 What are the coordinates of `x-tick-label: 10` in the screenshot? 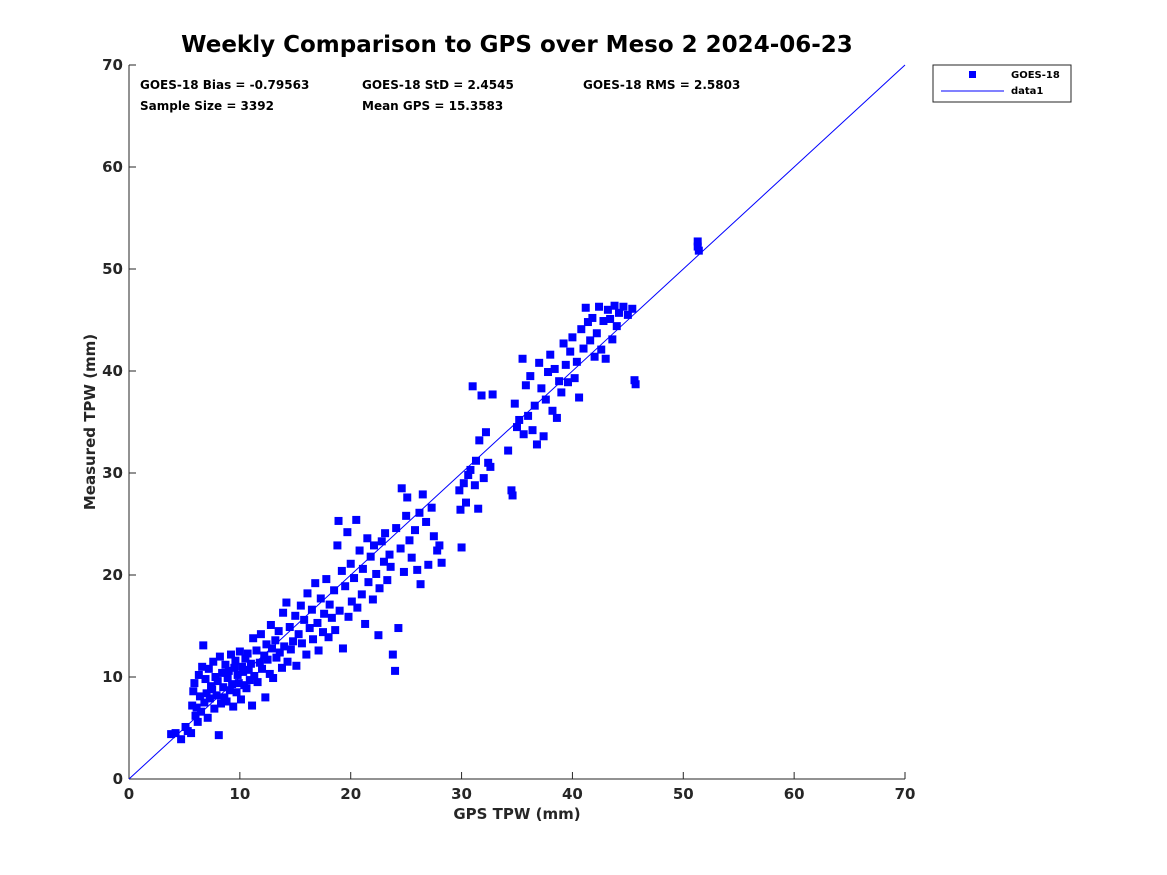 It's located at (239, 794).